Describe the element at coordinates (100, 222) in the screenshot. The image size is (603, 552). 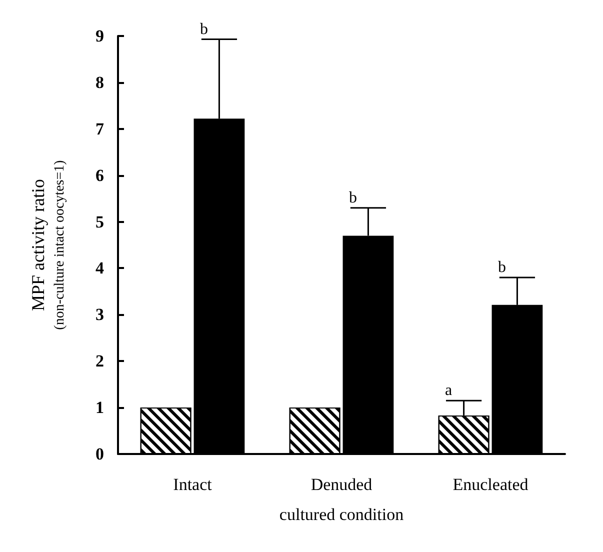
I see `y-tick-label: 5` at that location.